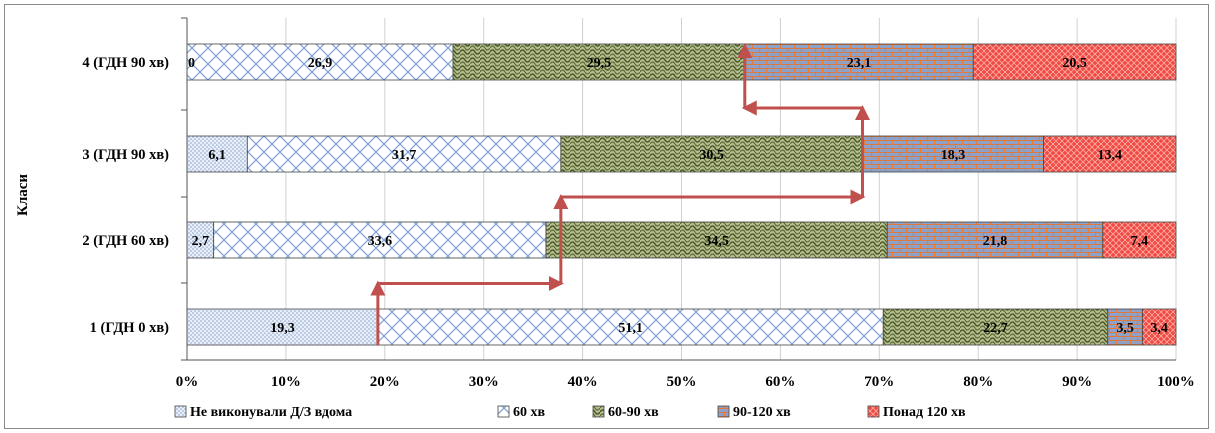 The width and height of the screenshot is (1215, 433). Describe the element at coordinates (1125, 328) in the screenshot. I see `data-label: 3,5` at that location.